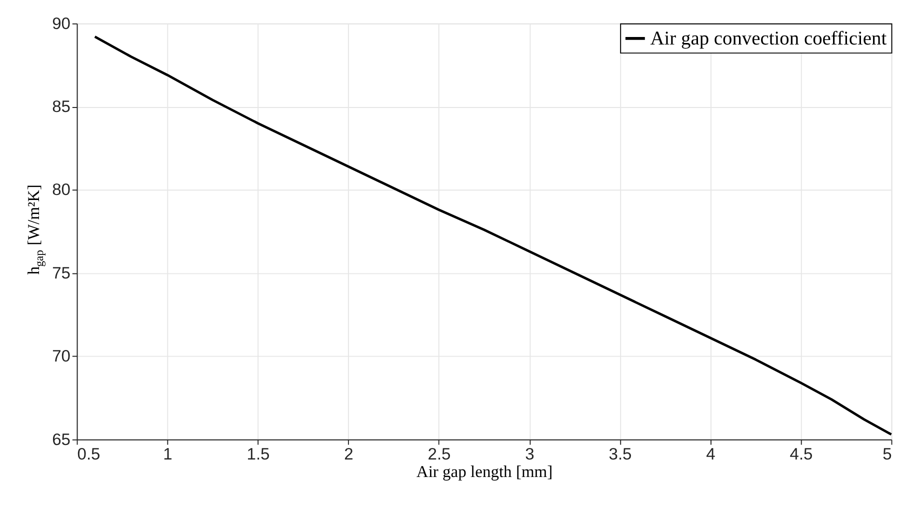 This screenshot has width=901, height=506. Describe the element at coordinates (529, 454) in the screenshot. I see `x-tick-label: 3` at that location.